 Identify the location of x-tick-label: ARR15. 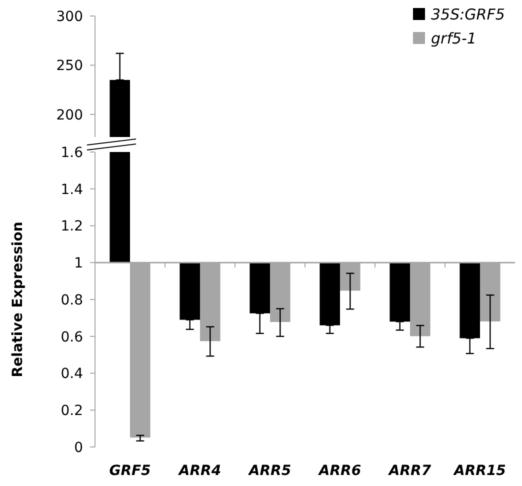
(479, 471).